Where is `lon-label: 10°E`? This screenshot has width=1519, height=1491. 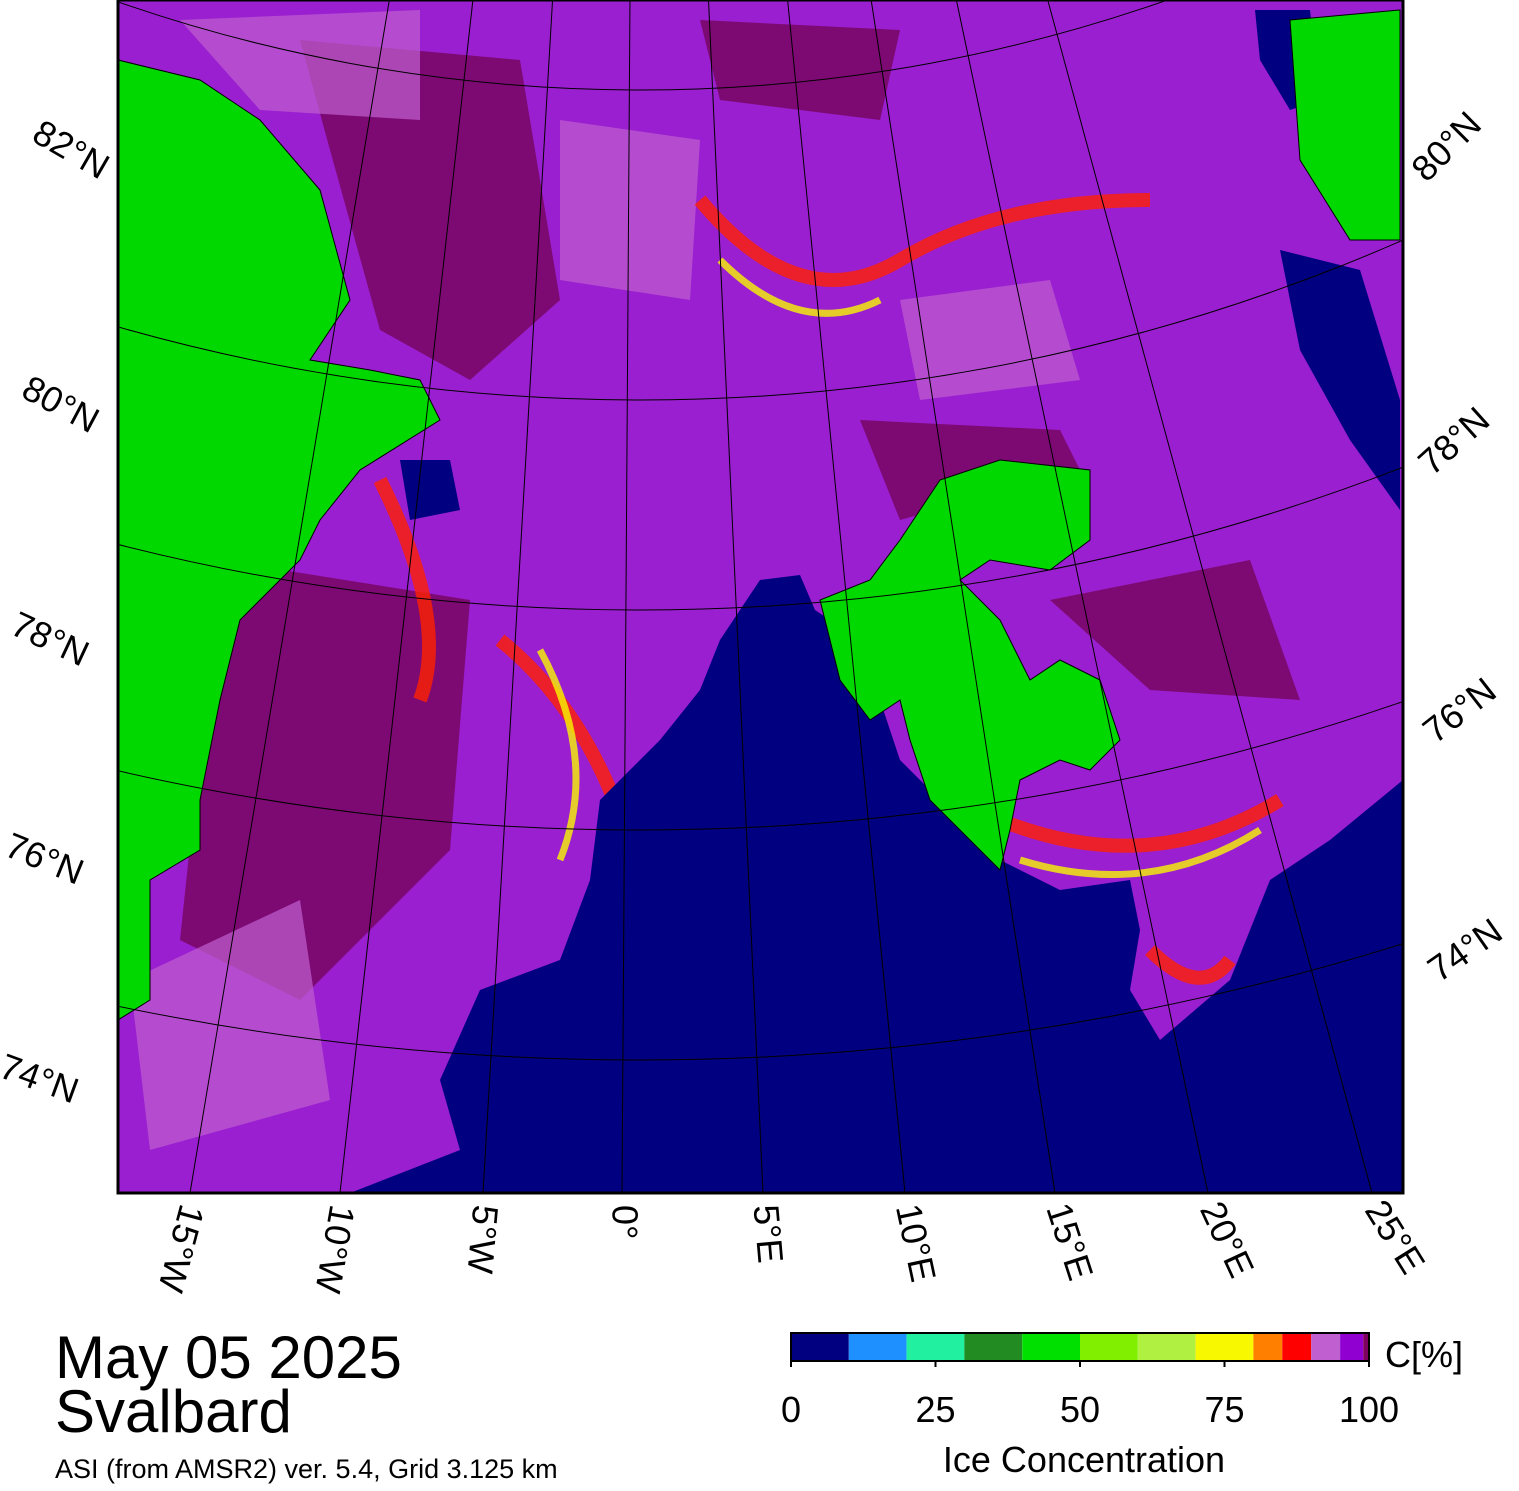
lon-label: 10°E is located at coordinates (916, 1242).